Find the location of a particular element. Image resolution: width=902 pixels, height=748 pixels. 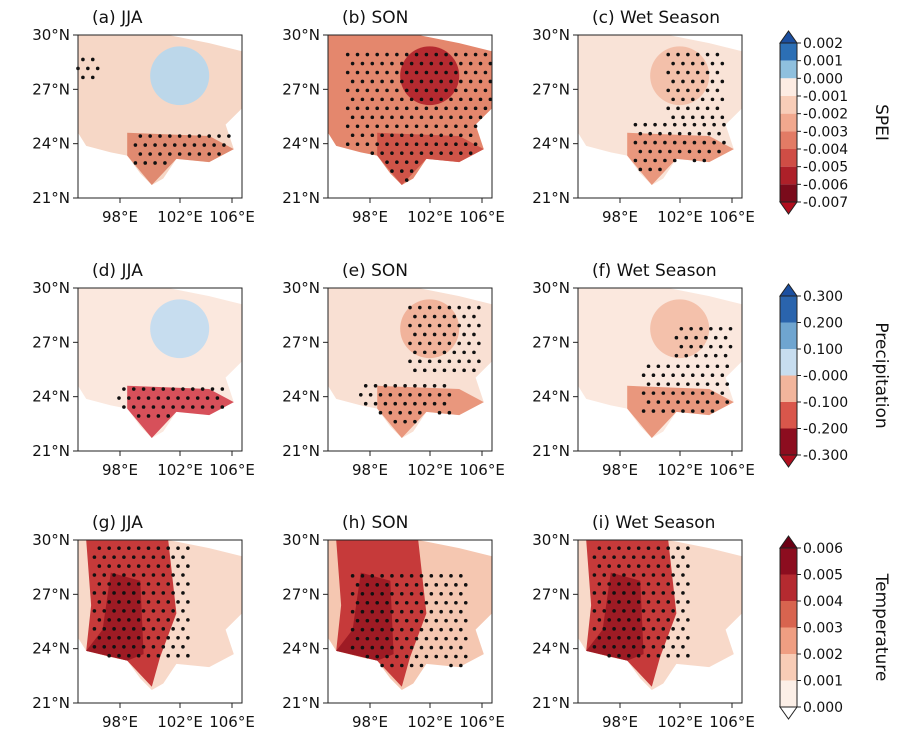

colorbar-tick-label: 0.000 is located at coordinates (823, 708).